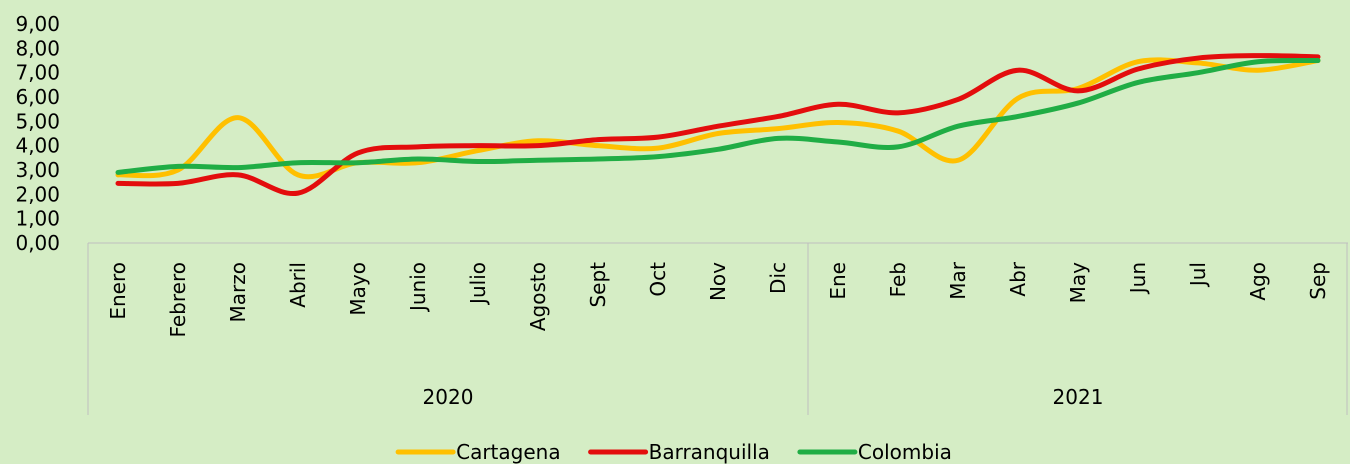 The height and width of the screenshot is (464, 1350). Describe the element at coordinates (709, 452) in the screenshot. I see `legend-label: Barranquilla` at that location.